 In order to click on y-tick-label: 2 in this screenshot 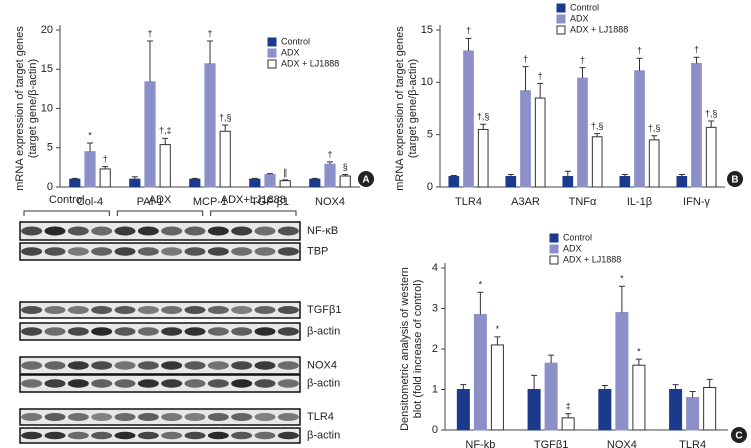, I will do `click(435, 349)`.